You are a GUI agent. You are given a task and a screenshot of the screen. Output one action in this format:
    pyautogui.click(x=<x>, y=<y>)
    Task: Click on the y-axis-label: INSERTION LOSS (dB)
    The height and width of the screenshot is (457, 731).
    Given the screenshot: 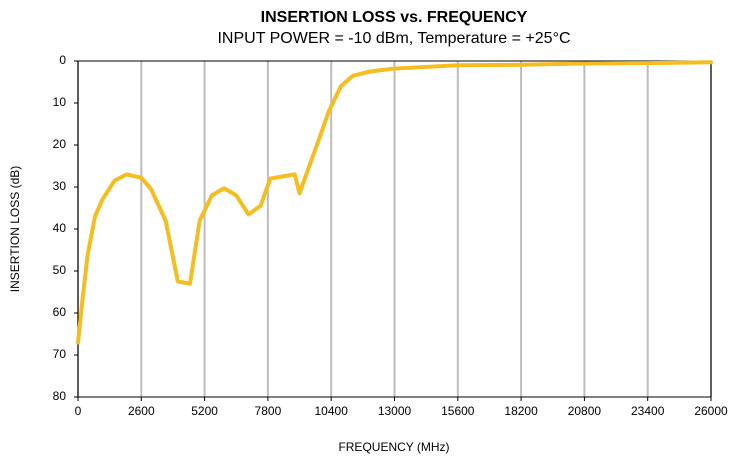 What is the action you would take?
    pyautogui.click(x=15, y=229)
    